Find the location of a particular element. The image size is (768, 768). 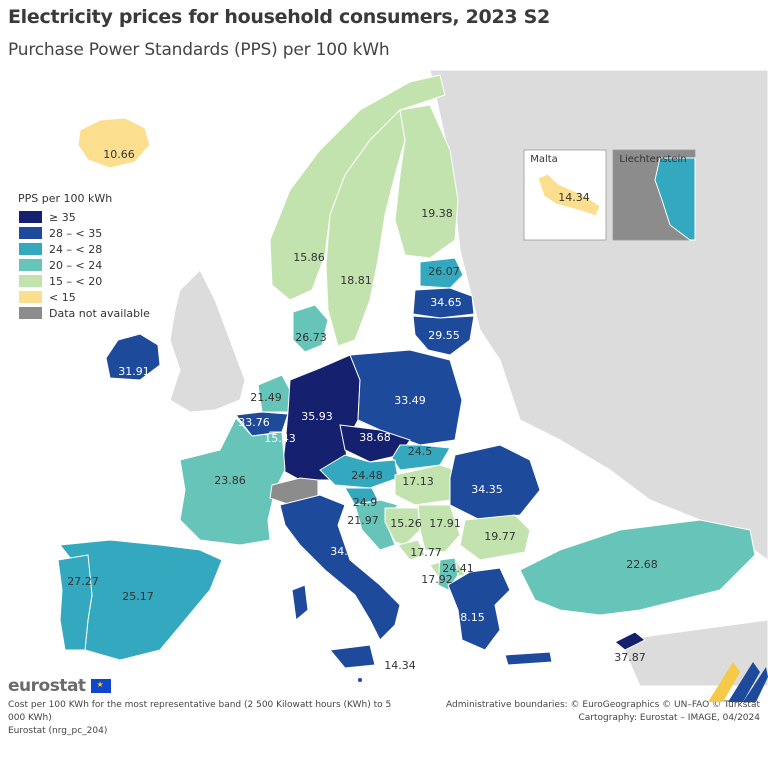

value-label-SK: 24.5 is located at coordinates (420, 451).